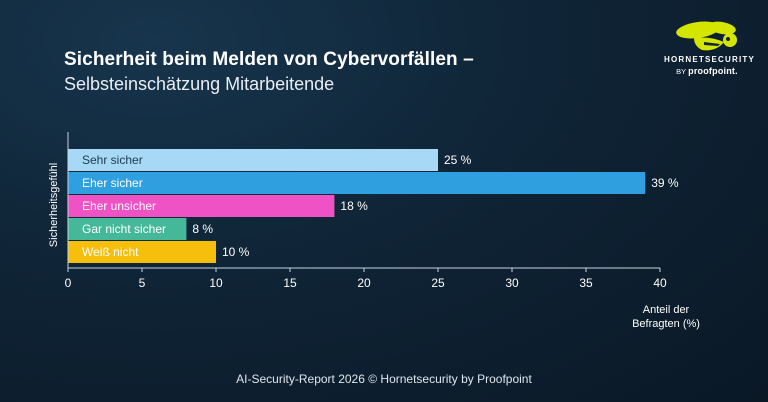  What do you see at coordinates (660, 283) in the screenshot?
I see `x-tick-label-40: 40` at bounding box center [660, 283].